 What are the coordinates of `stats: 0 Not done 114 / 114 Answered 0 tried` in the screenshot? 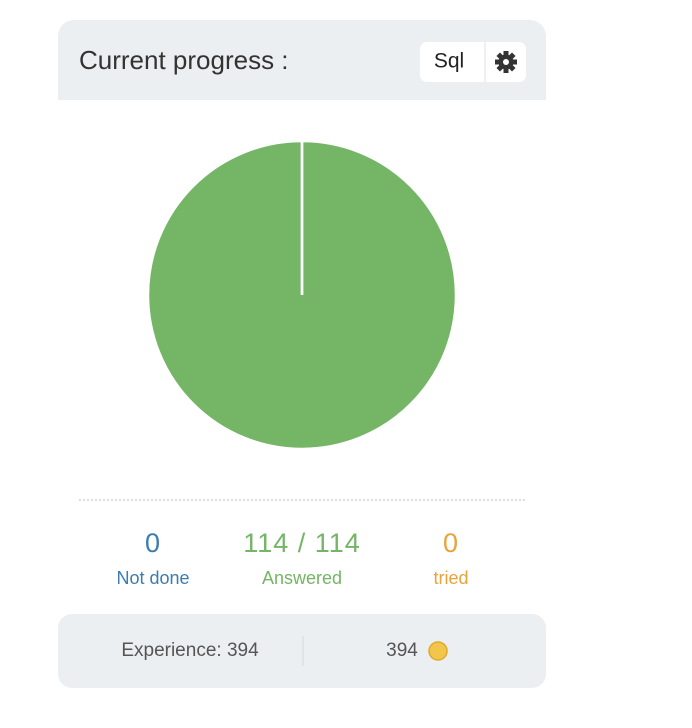 It's located at (292, 558).